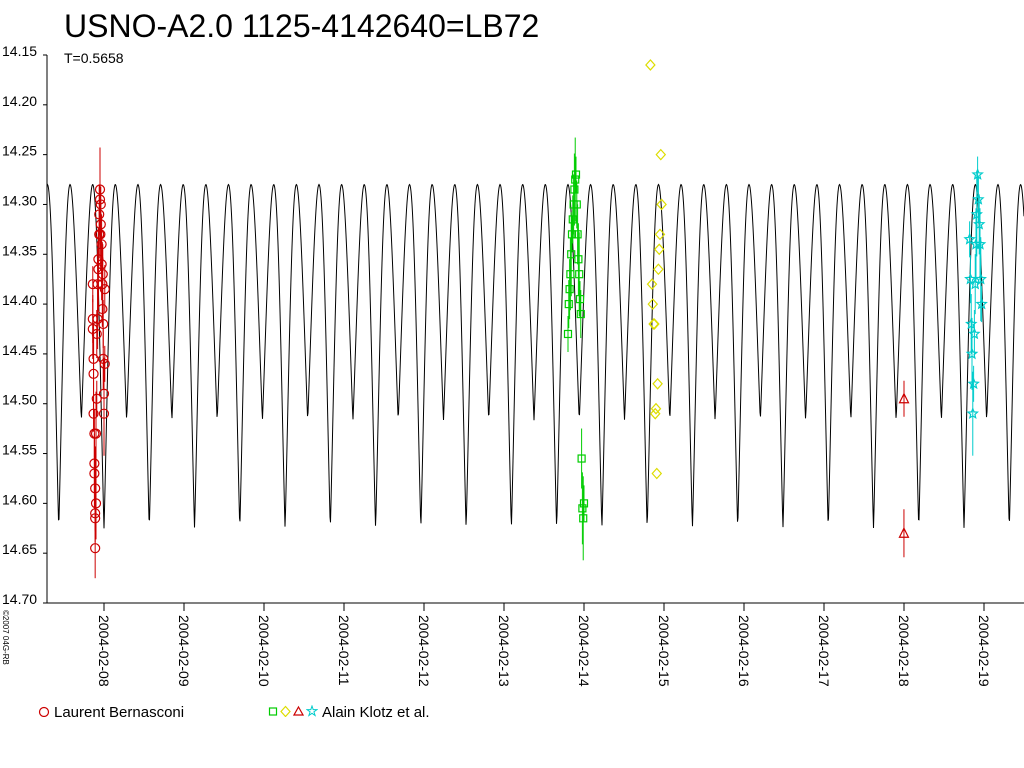  What do you see at coordinates (19, 350) in the screenshot?
I see `y-tick-label: 14.45` at bounding box center [19, 350].